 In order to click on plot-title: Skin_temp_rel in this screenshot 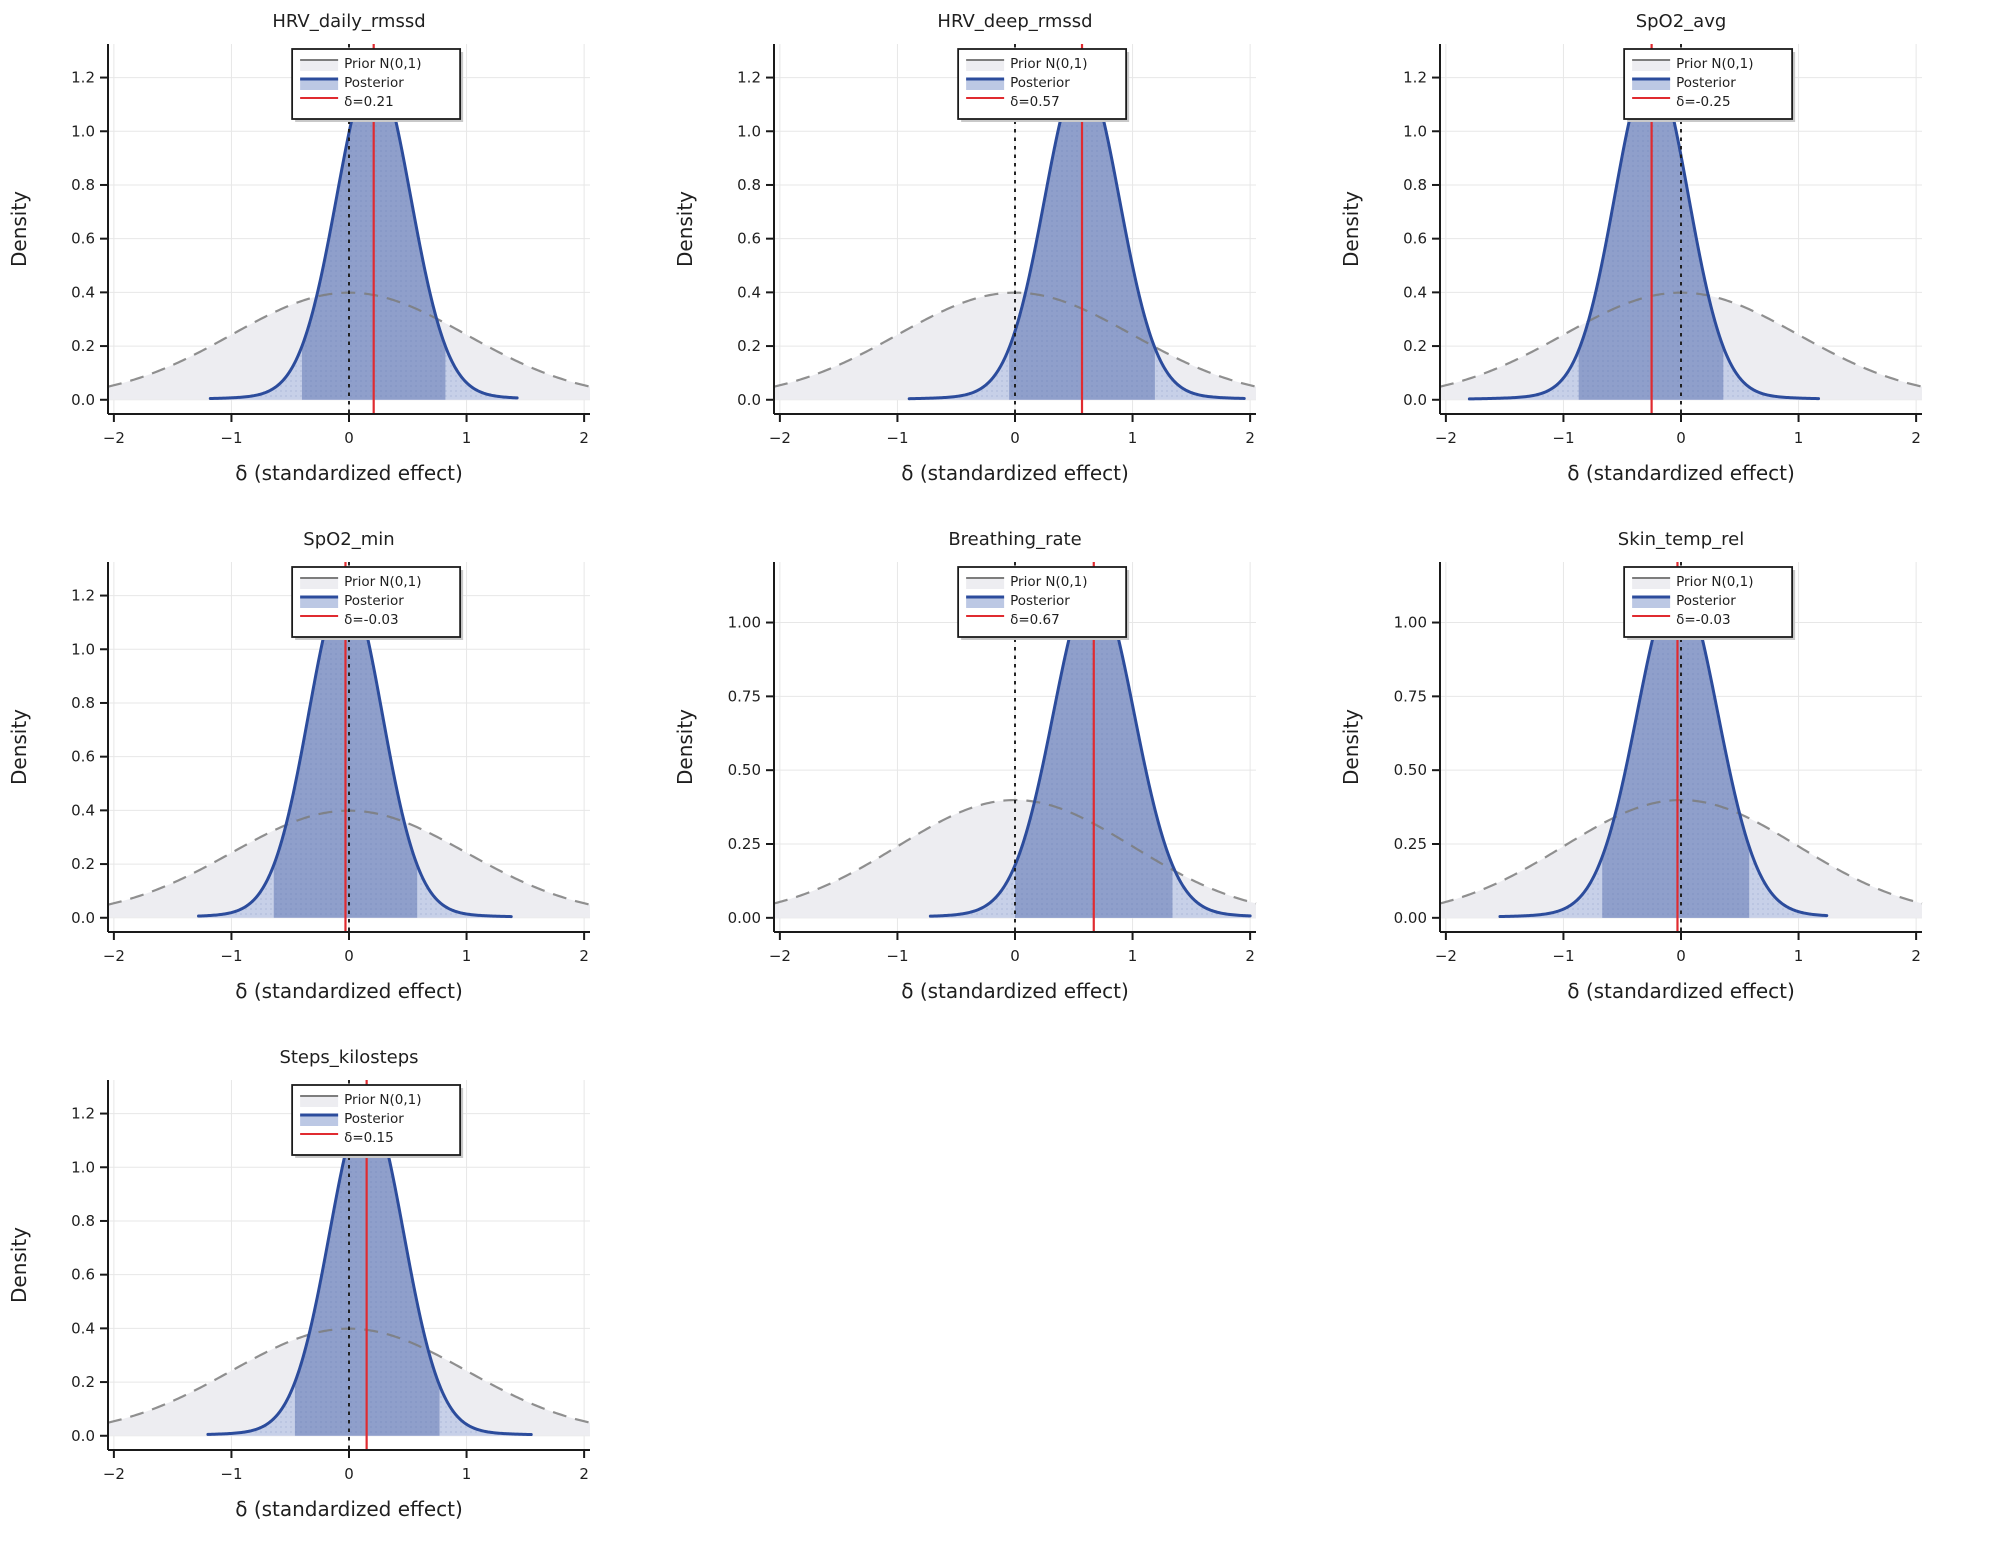, I will do `click(1681, 539)`.